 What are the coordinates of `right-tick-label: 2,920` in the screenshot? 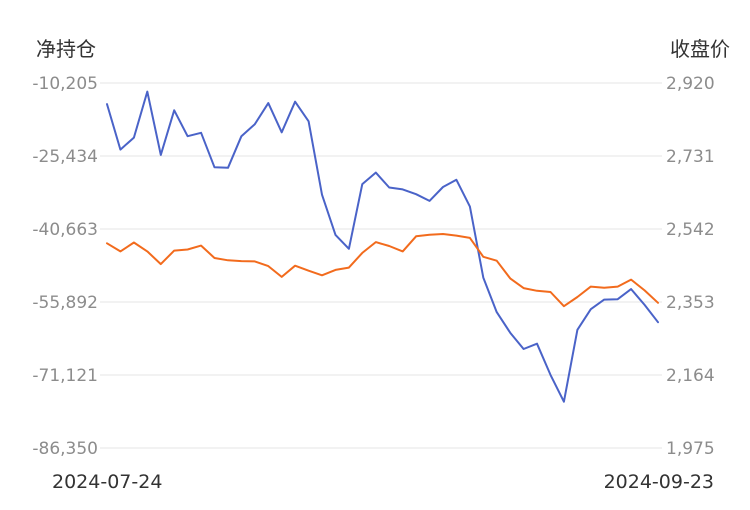 It's located at (690, 84).